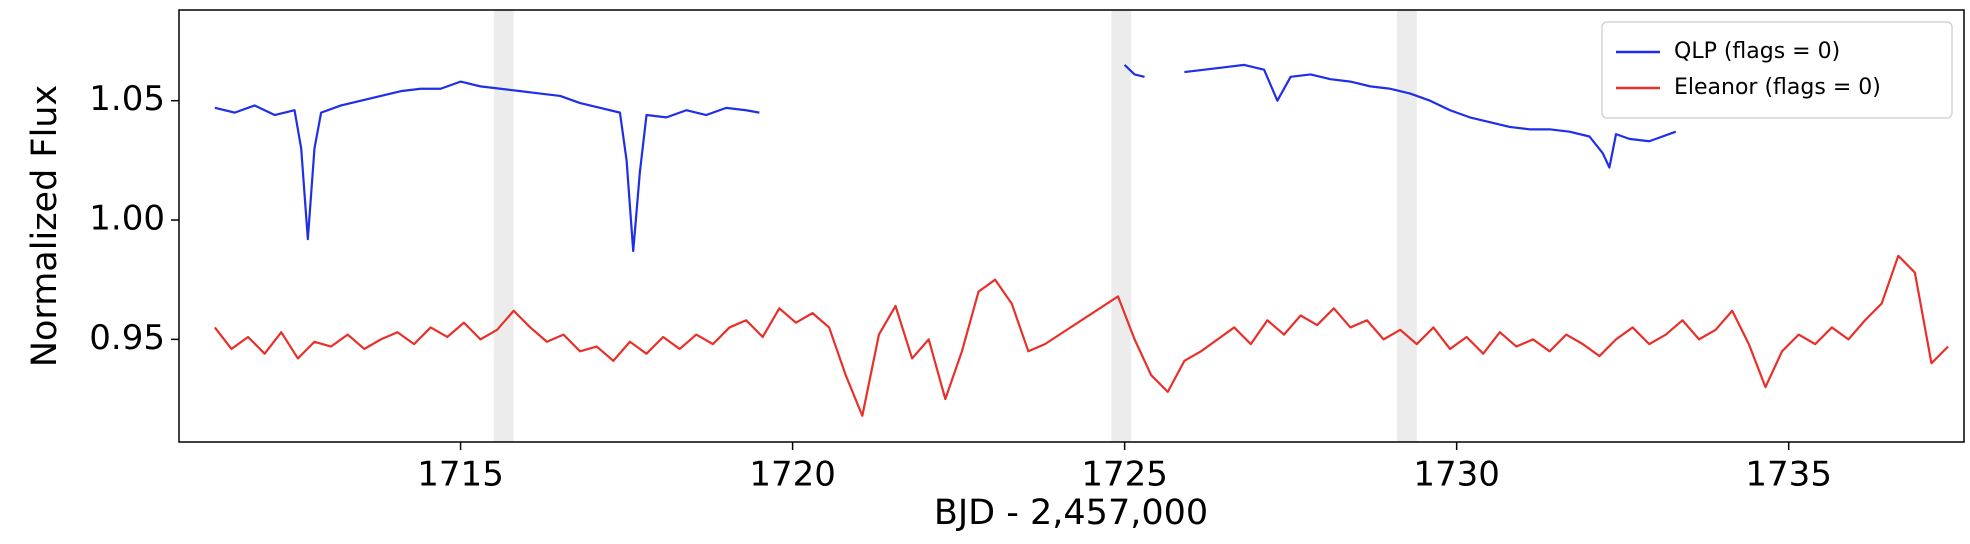 The width and height of the screenshot is (1970, 544). What do you see at coordinates (1788, 475) in the screenshot?
I see `x-tick-label: 1735` at bounding box center [1788, 475].